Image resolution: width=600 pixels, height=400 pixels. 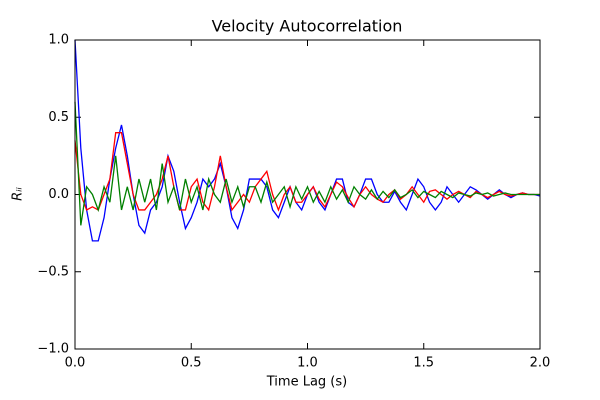 I want to click on x-tick-label: 1.0, so click(x=307, y=363).